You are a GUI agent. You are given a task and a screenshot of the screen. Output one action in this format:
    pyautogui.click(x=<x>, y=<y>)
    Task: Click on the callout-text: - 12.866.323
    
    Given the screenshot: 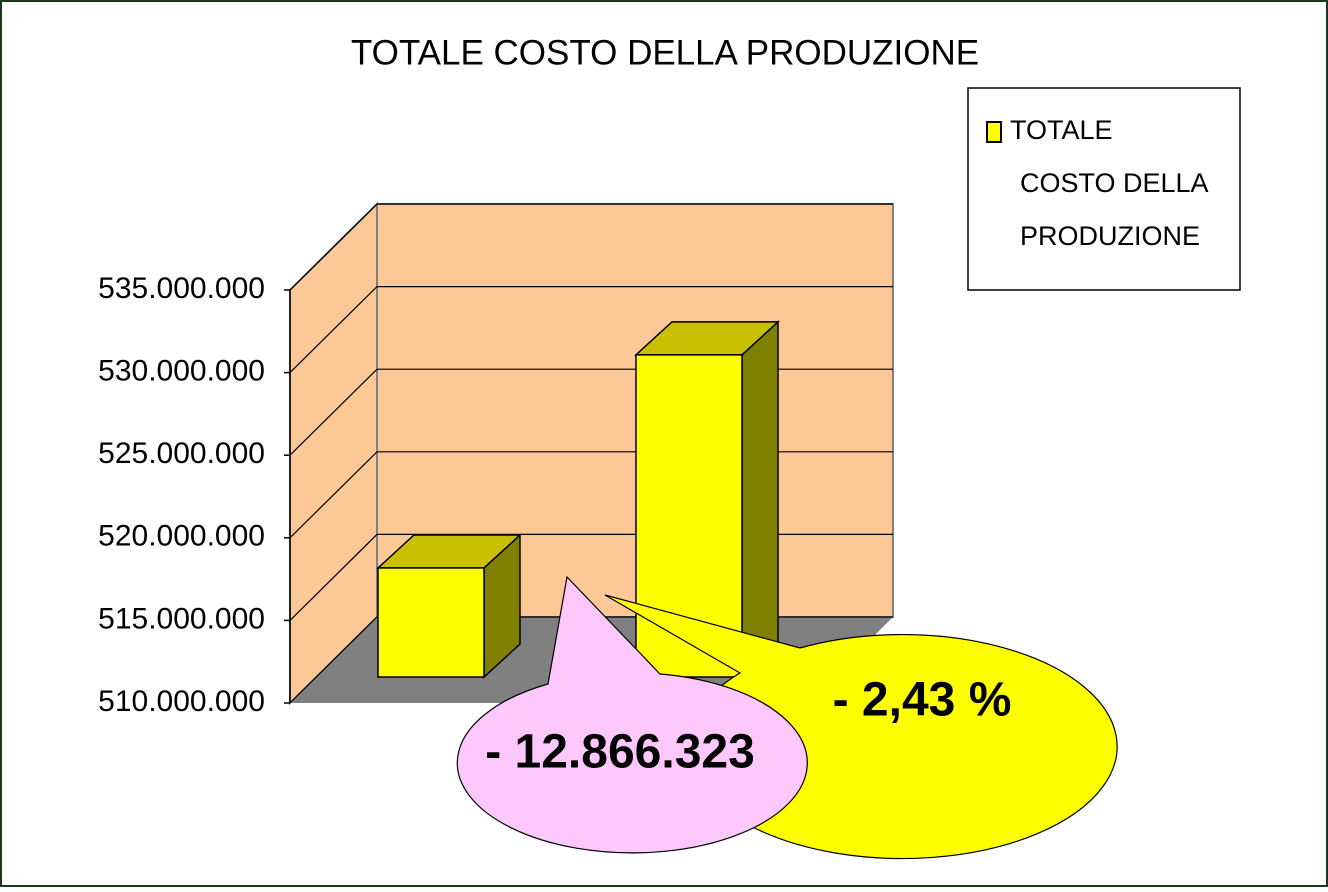 What is the action you would take?
    pyautogui.click(x=620, y=752)
    